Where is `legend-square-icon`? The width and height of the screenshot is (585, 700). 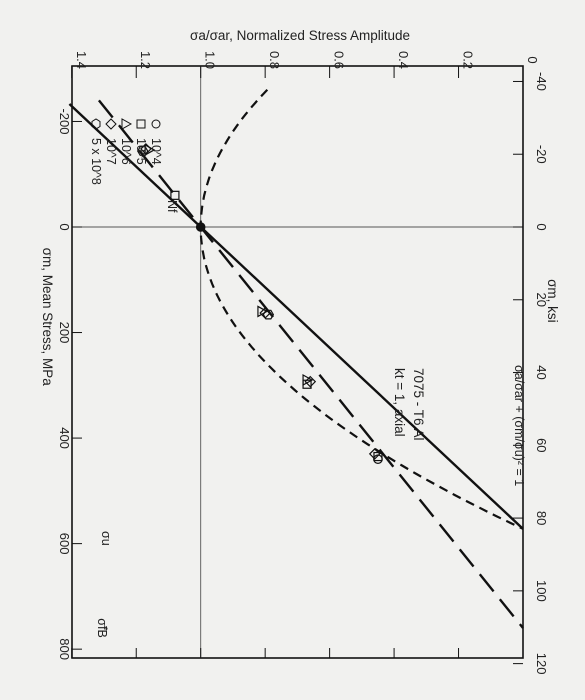
legend-square-icon is located at coordinates (141, 124).